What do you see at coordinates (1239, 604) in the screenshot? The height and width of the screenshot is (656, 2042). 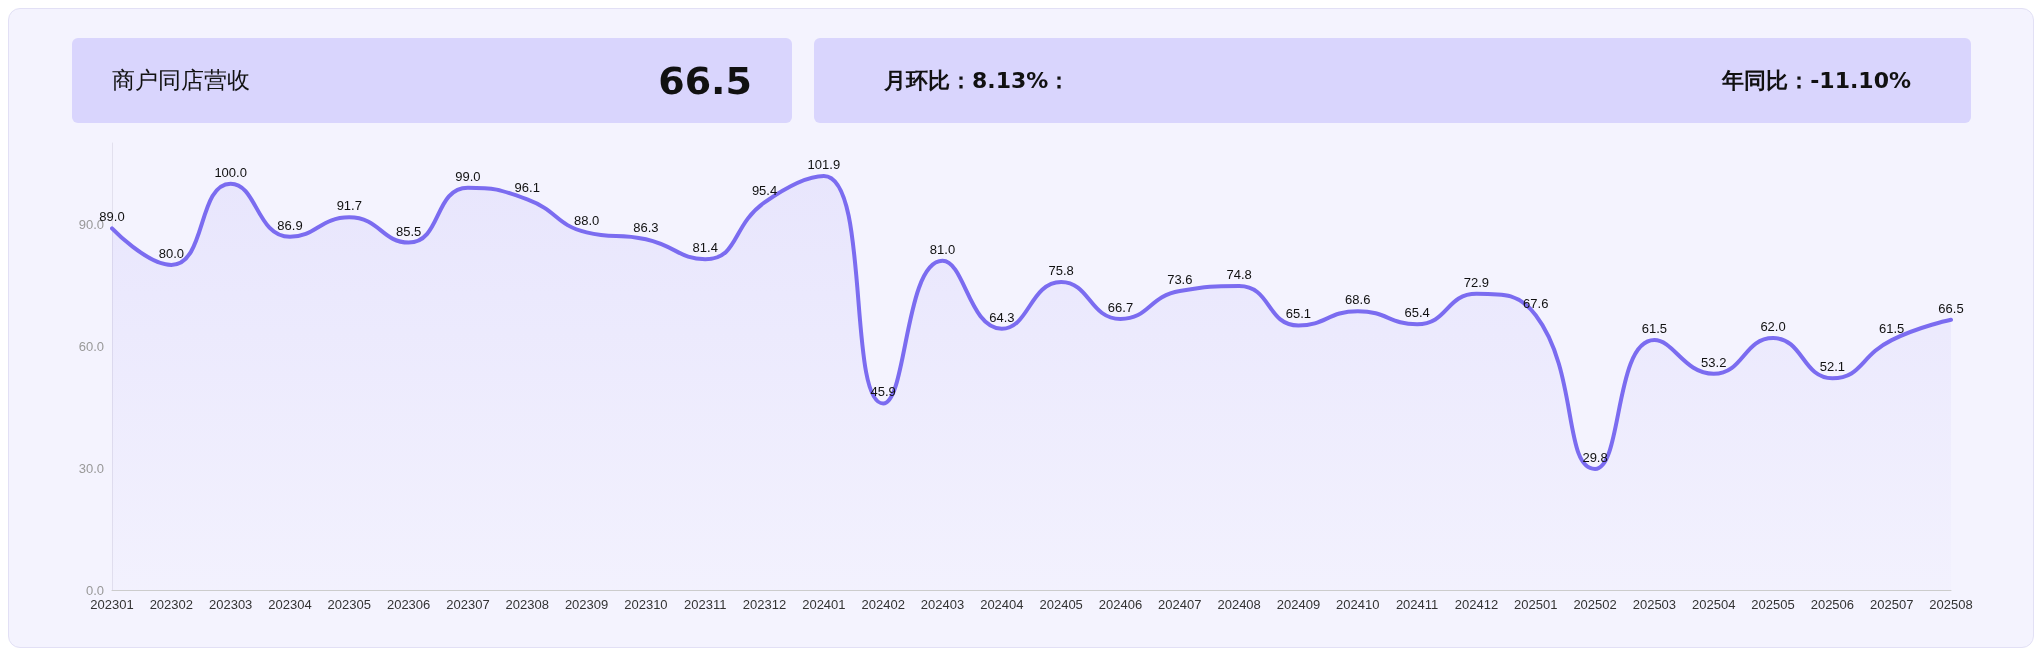 I see `x-tick-label: 202408` at bounding box center [1239, 604].